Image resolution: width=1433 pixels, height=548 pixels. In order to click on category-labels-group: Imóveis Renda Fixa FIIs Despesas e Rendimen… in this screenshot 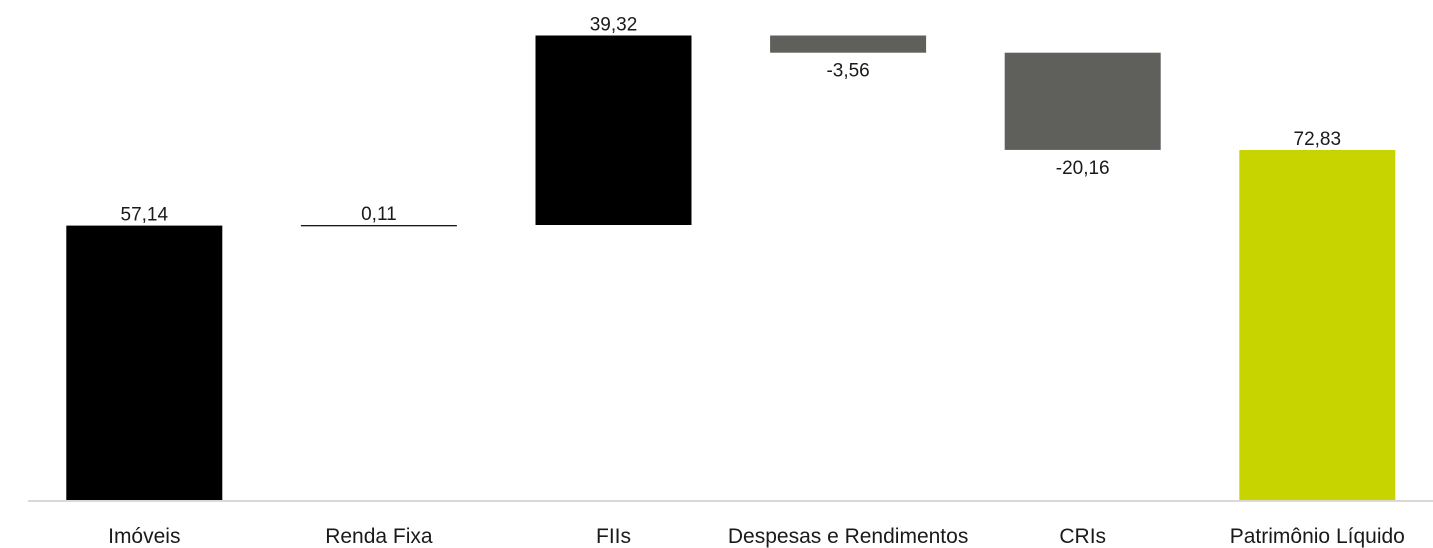, I will do `click(756, 536)`.